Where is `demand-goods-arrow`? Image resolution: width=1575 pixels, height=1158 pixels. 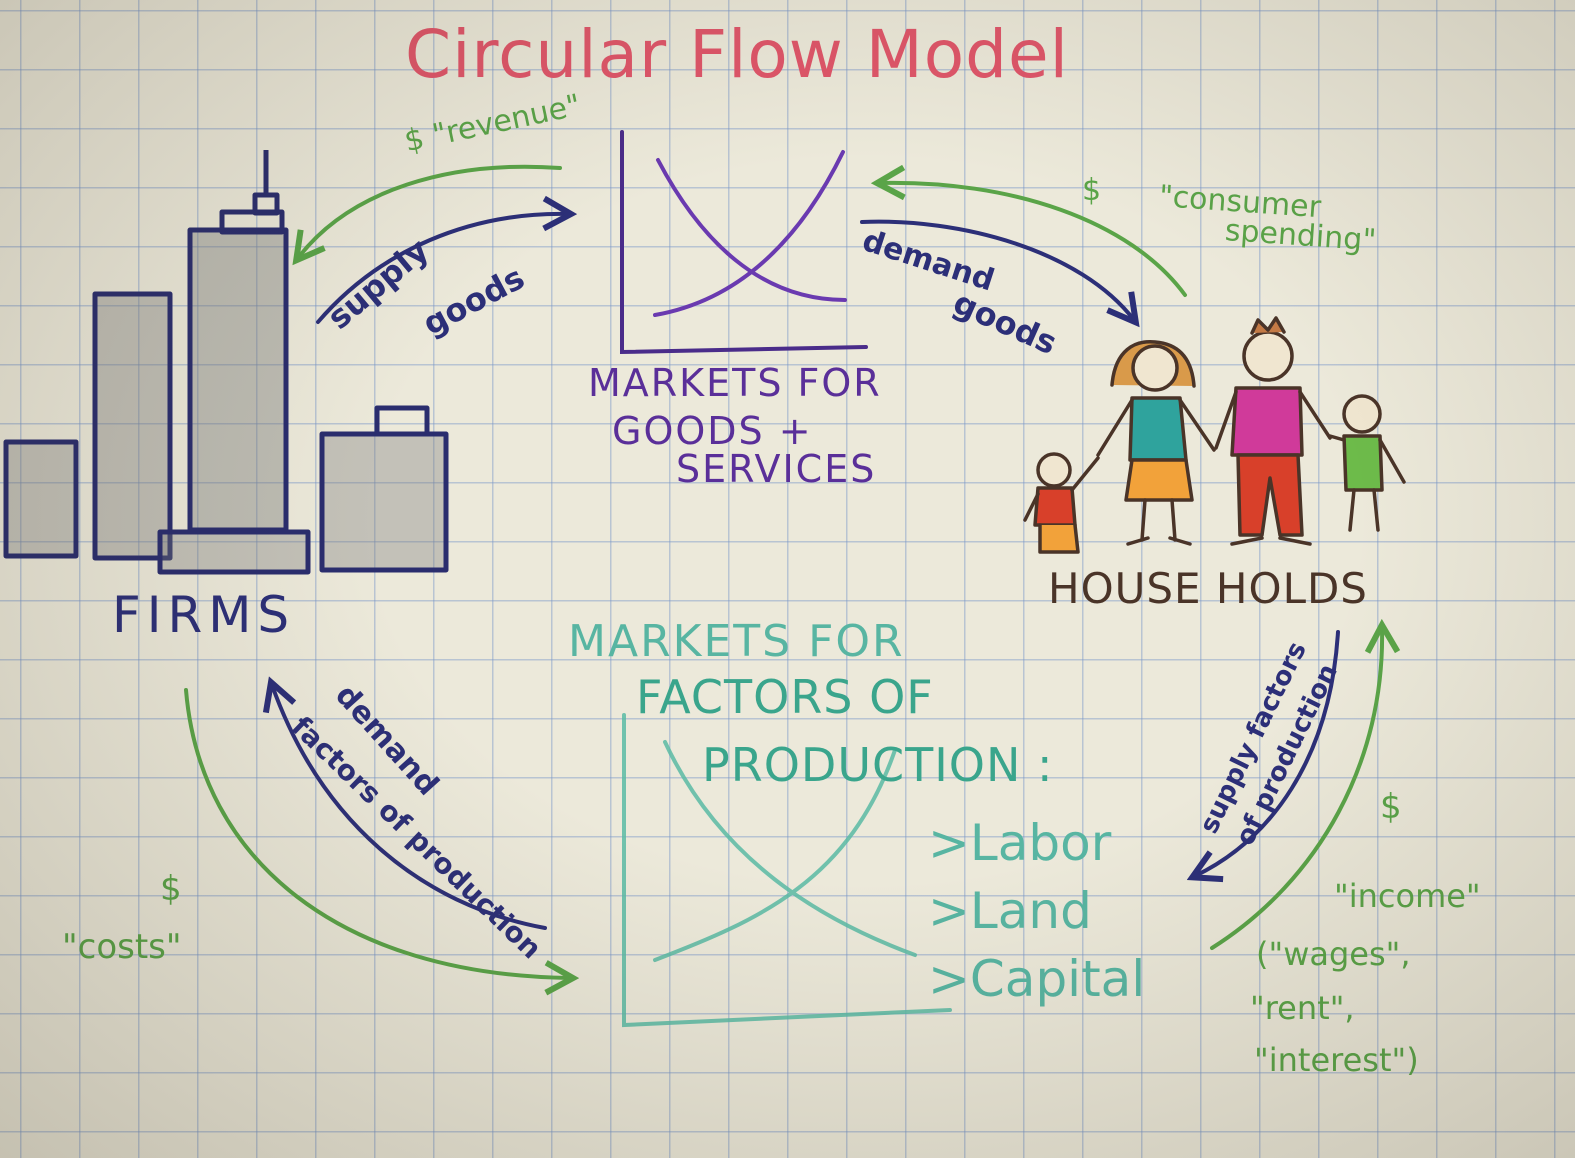
demand-goods-arrow is located at coordinates (997, 269).